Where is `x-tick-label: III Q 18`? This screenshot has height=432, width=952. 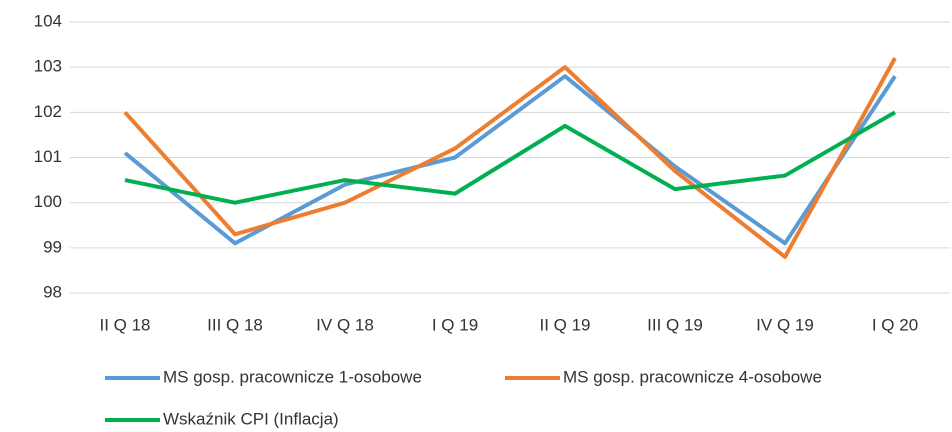 x-tick-label: III Q 18 is located at coordinates (235, 324).